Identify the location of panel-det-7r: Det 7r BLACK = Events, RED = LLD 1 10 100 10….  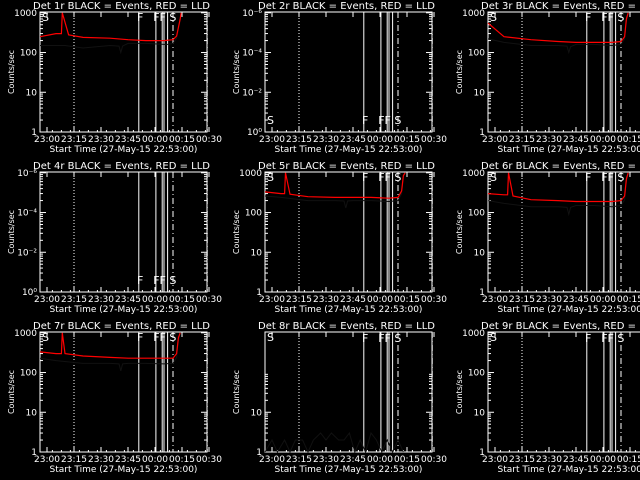
(114, 398).